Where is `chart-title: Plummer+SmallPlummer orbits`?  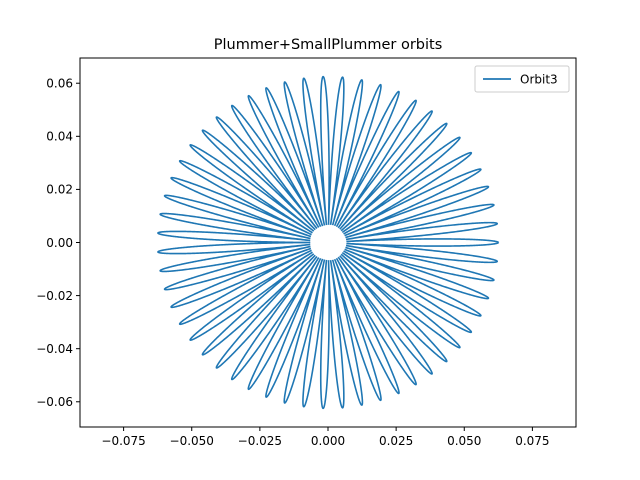 chart-title: Plummer+SmallPlummer orbits is located at coordinates (328, 45).